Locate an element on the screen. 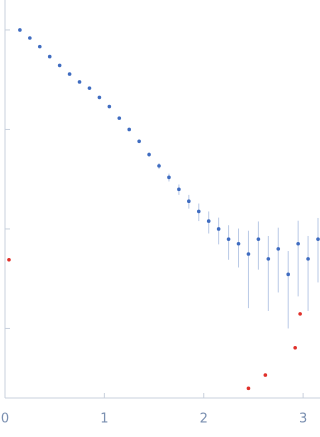 The height and width of the screenshot is (437, 320). x-tick-label: 1 is located at coordinates (104, 419).